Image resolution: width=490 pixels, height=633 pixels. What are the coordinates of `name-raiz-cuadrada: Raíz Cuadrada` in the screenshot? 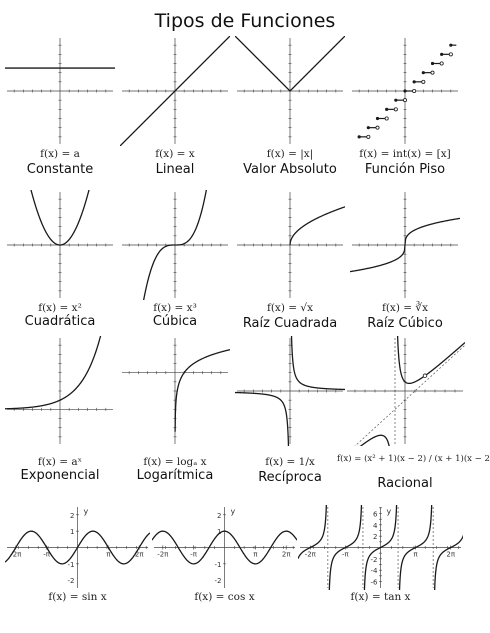 It's located at (290, 323).